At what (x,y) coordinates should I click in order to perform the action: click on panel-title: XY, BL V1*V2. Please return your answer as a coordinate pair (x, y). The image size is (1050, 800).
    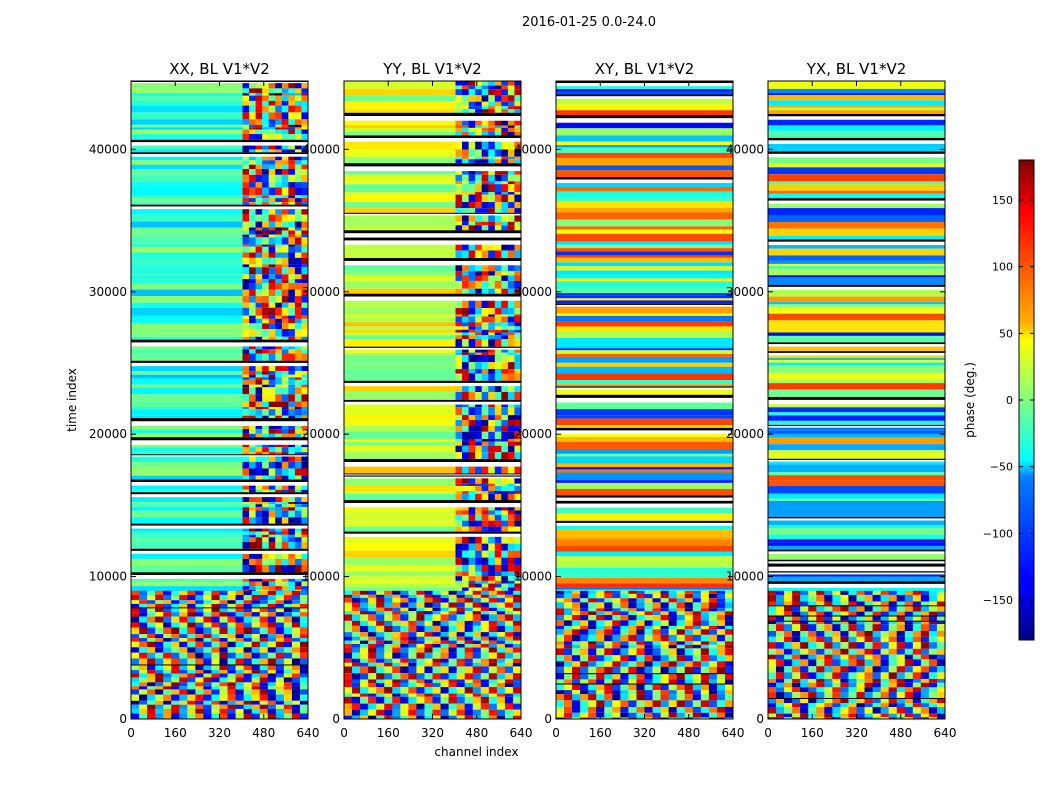
    Looking at the image, I should click on (645, 69).